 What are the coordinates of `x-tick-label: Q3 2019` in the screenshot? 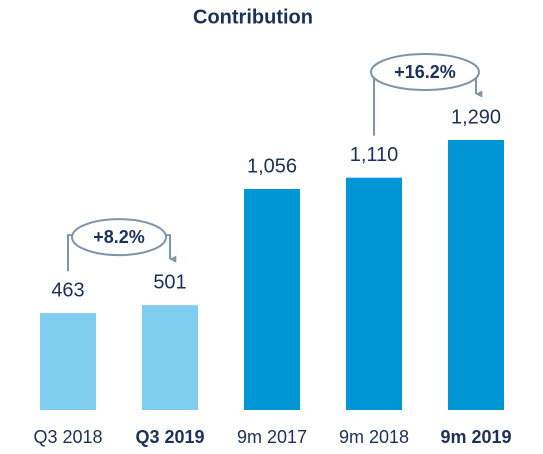 It's located at (169, 437).